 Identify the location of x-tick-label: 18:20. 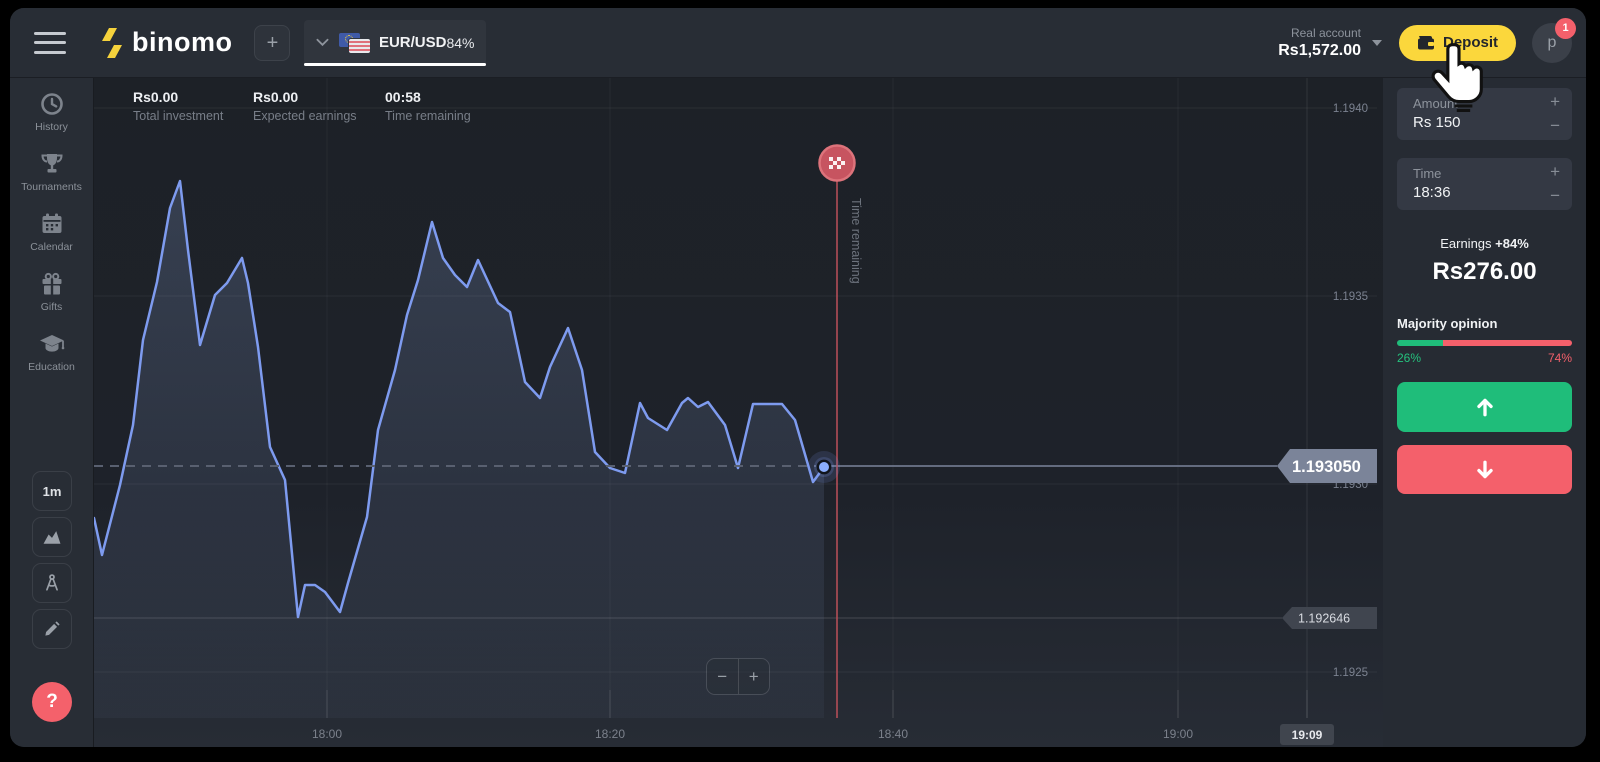
(610, 734).